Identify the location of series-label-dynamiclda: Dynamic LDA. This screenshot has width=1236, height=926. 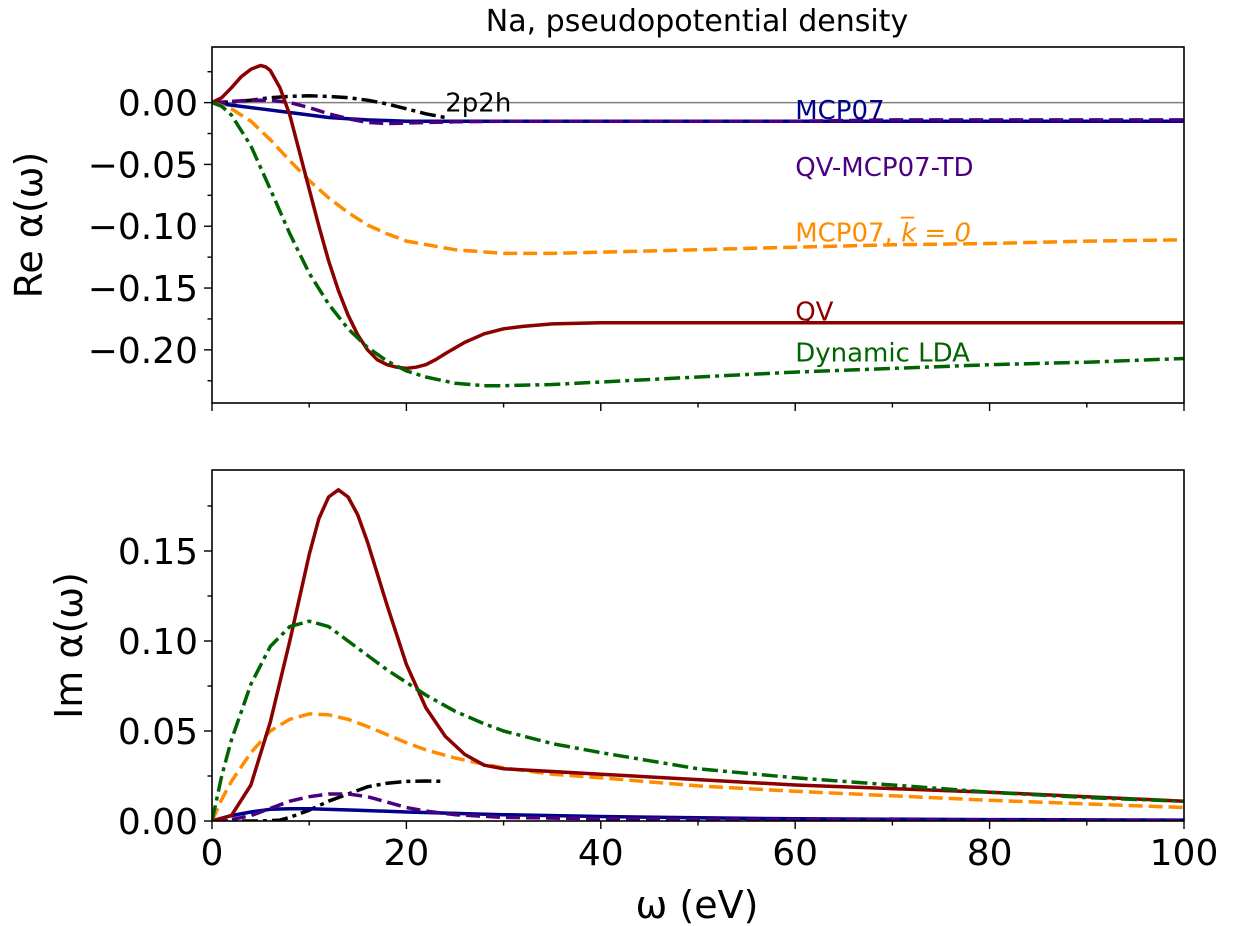
(882, 353).